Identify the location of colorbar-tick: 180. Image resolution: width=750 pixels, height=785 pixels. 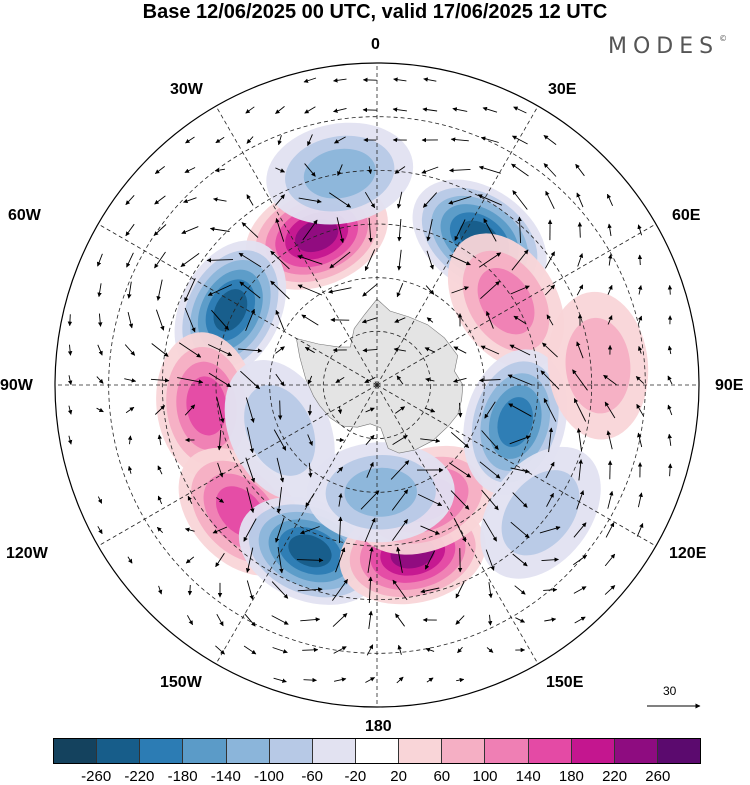
(571, 776).